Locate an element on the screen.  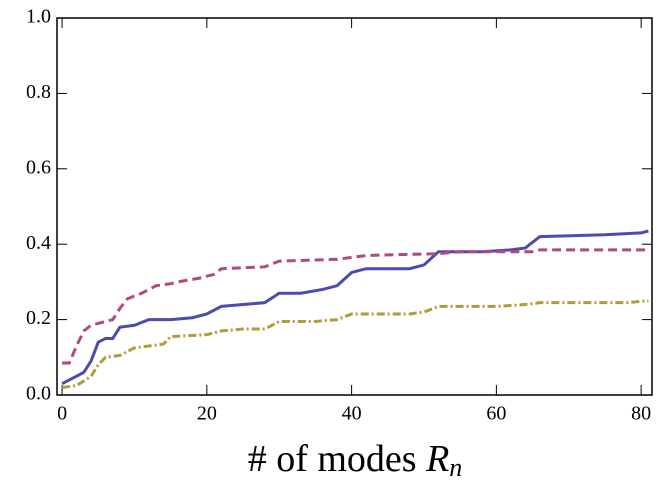
x-label-var: R is located at coordinates (437, 459).